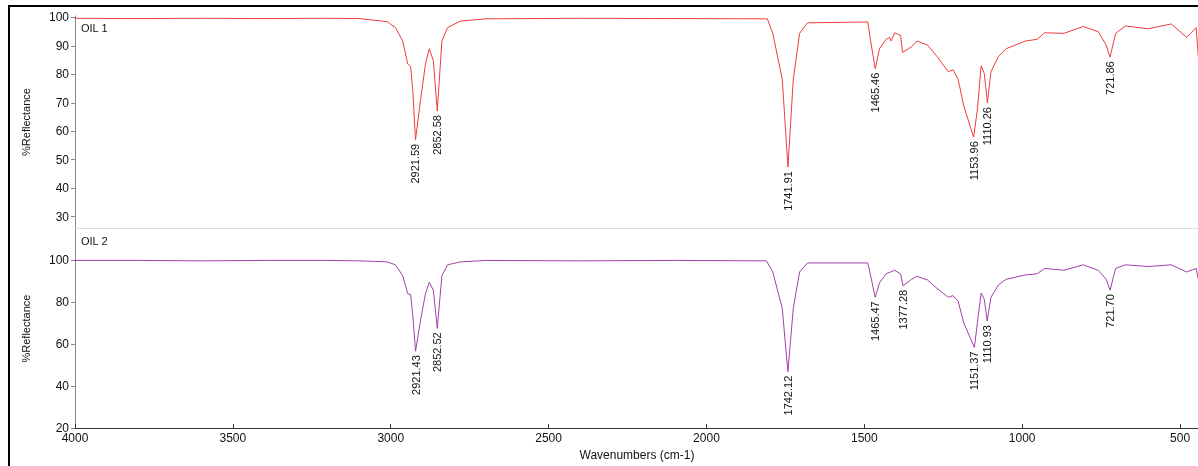 This screenshot has width=1198, height=466. Describe the element at coordinates (875, 92) in the screenshot. I see `annotation: 1465.46` at that location.